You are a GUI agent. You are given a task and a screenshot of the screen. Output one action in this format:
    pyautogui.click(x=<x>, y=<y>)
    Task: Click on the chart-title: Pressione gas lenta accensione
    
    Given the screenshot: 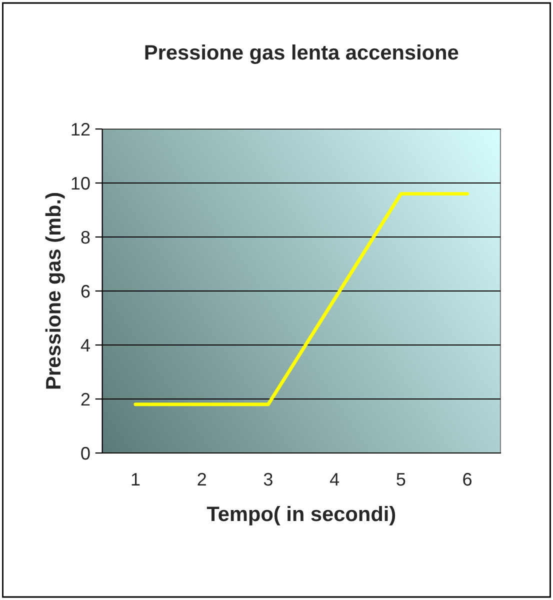 What is the action you would take?
    pyautogui.click(x=301, y=54)
    